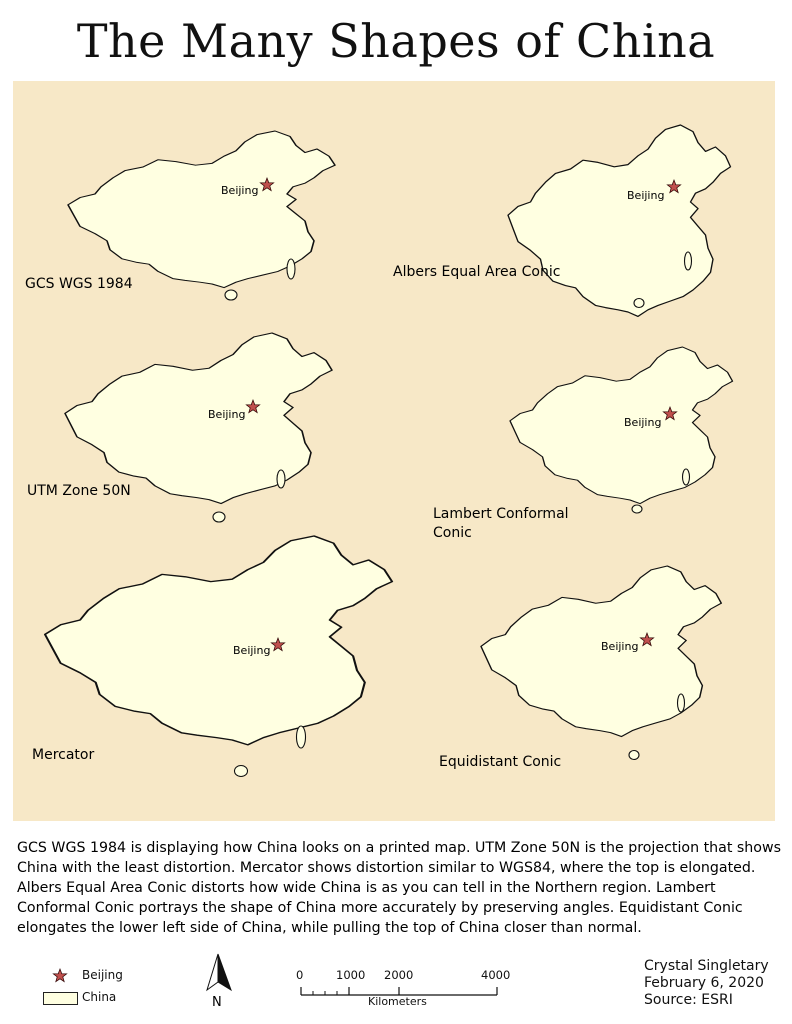  What do you see at coordinates (79, 491) in the screenshot?
I see `projection-label-utm: UTM Zone 50N` at bounding box center [79, 491].